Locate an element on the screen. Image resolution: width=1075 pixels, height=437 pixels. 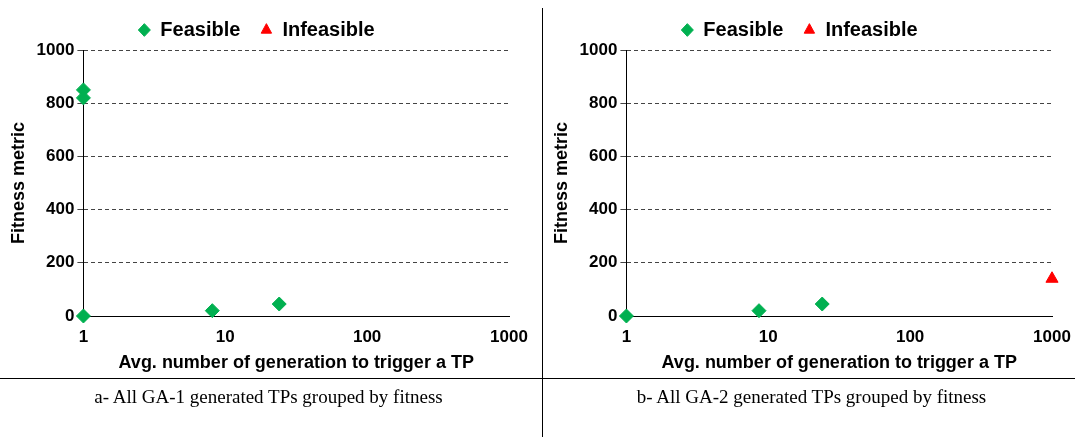
text: b- All GA-2 generated TPs grouped by fitness is located at coordinates (811, 397).